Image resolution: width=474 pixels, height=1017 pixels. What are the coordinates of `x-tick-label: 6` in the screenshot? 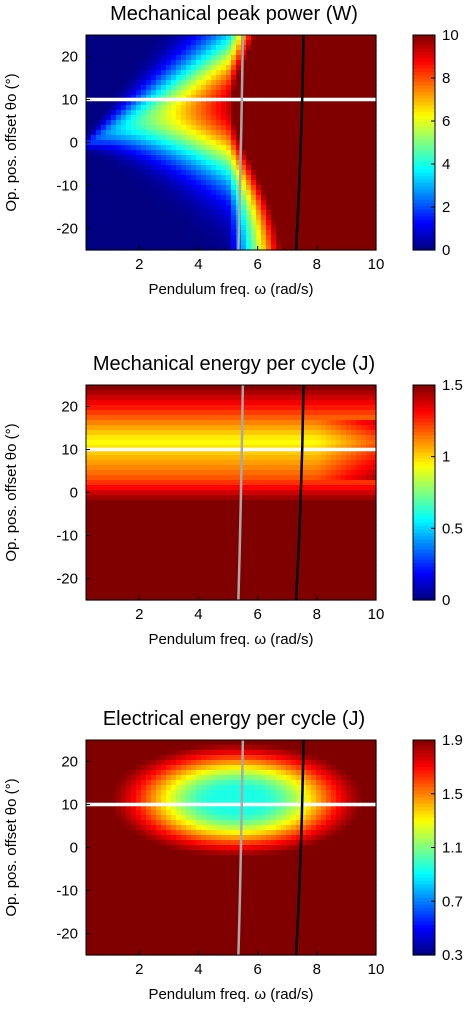 It's located at (257, 264).